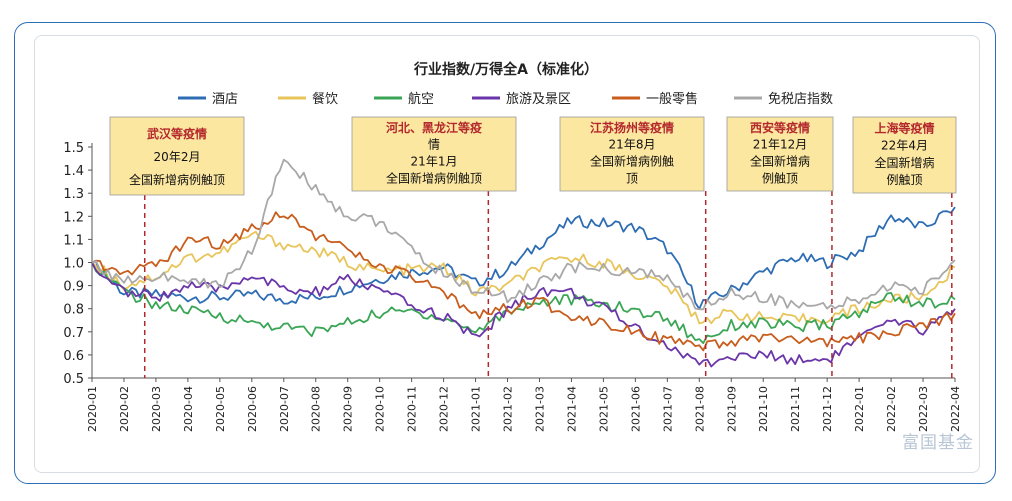 The image size is (1012, 501). I want to click on event-annotation-text: 20年2月, so click(177, 157).